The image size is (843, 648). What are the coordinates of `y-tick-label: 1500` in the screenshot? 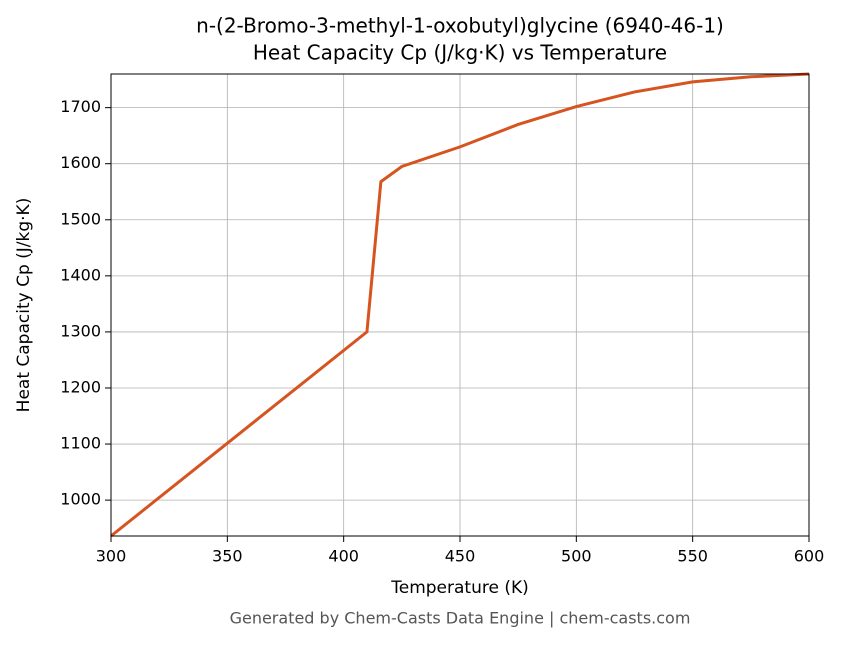 It's located at (80, 218).